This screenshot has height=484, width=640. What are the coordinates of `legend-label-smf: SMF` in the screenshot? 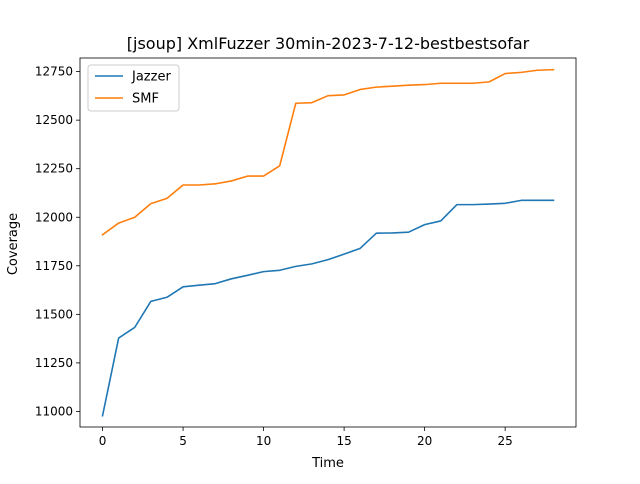 It's located at (145, 99).